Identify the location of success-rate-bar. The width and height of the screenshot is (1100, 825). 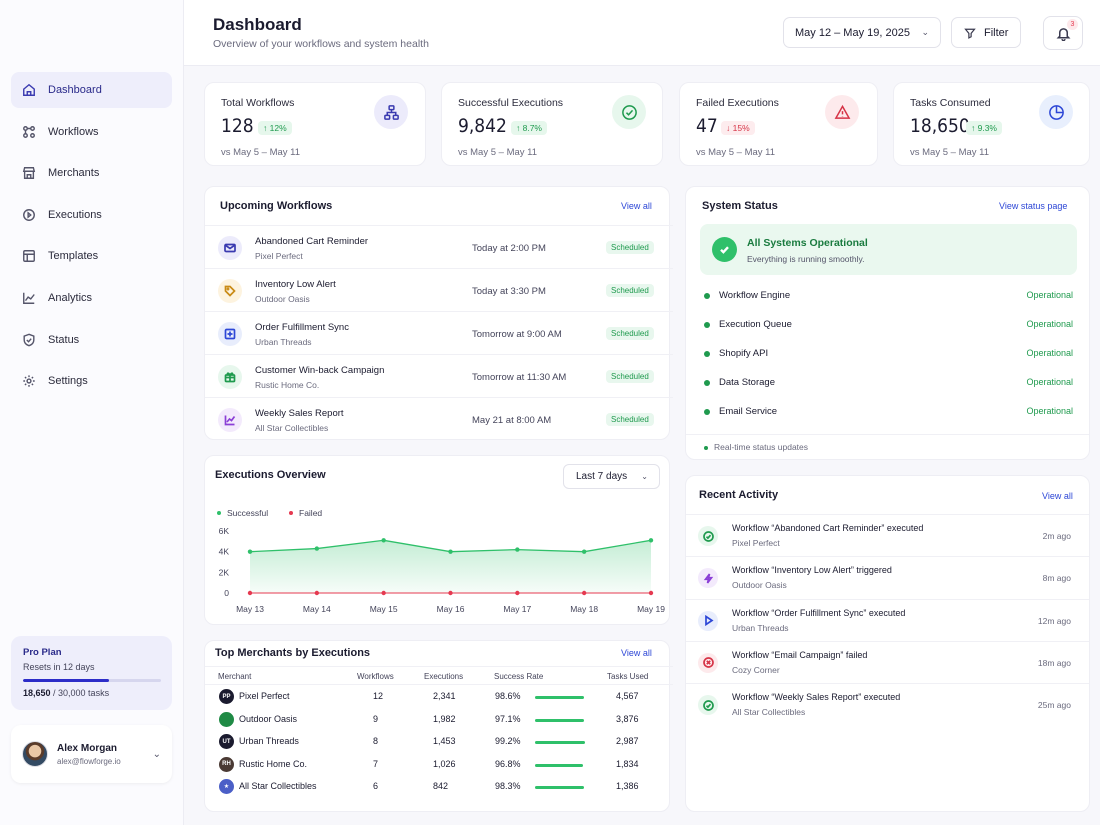
(560, 742).